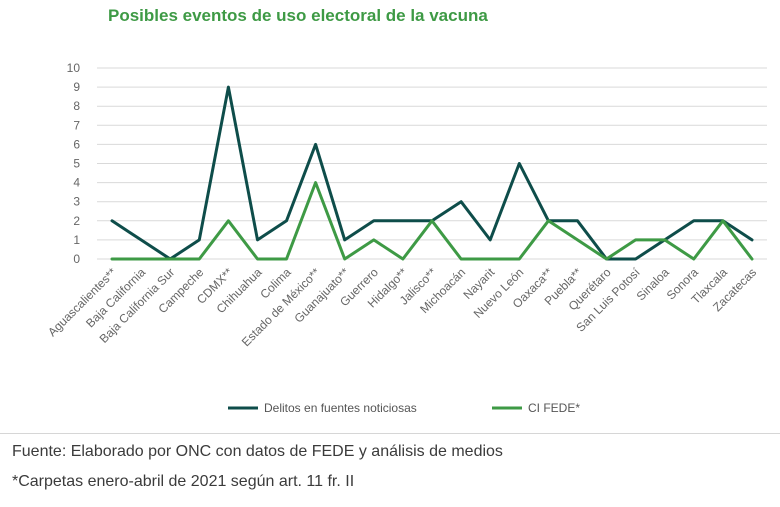 The width and height of the screenshot is (780, 507). Describe the element at coordinates (76, 106) in the screenshot. I see `y-tick-label: 8` at that location.